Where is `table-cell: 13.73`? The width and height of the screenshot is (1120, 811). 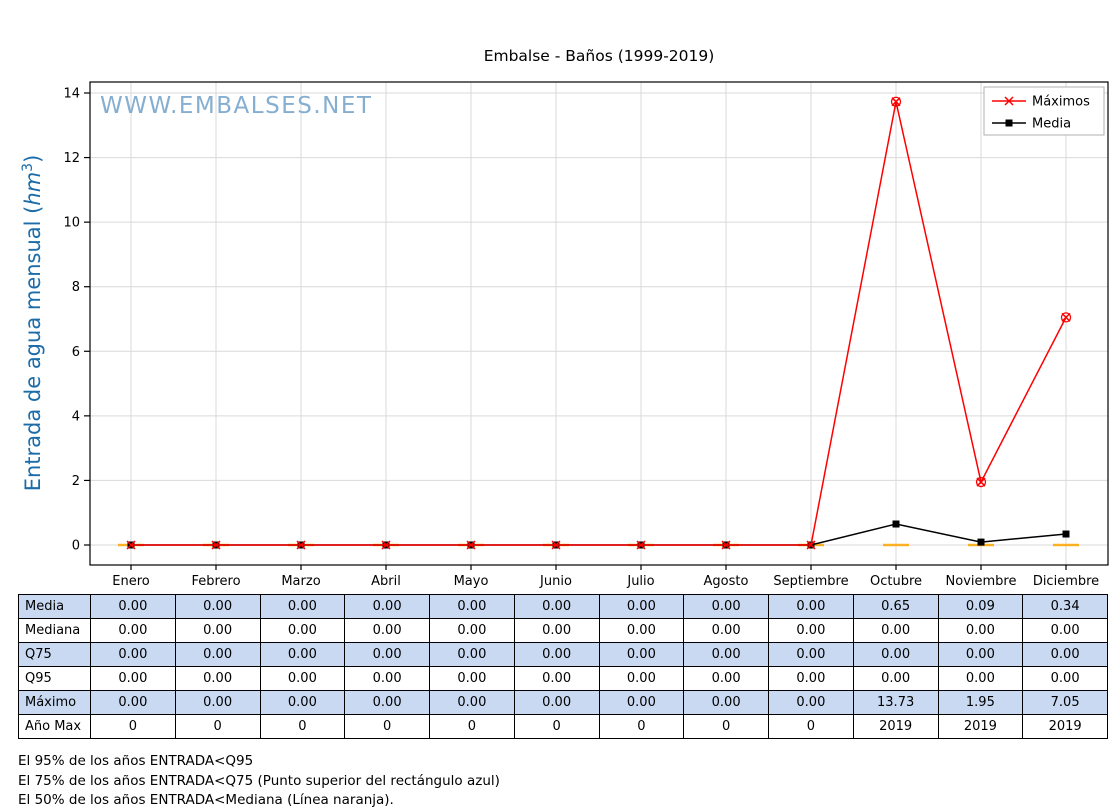
table-cell: 13.73 is located at coordinates (895, 702).